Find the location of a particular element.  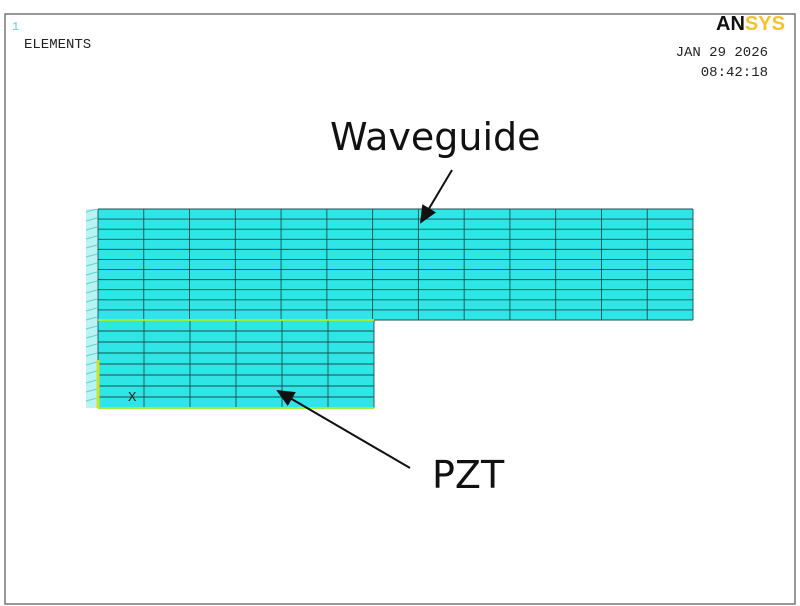

logo-part1: AN is located at coordinates (730, 24).